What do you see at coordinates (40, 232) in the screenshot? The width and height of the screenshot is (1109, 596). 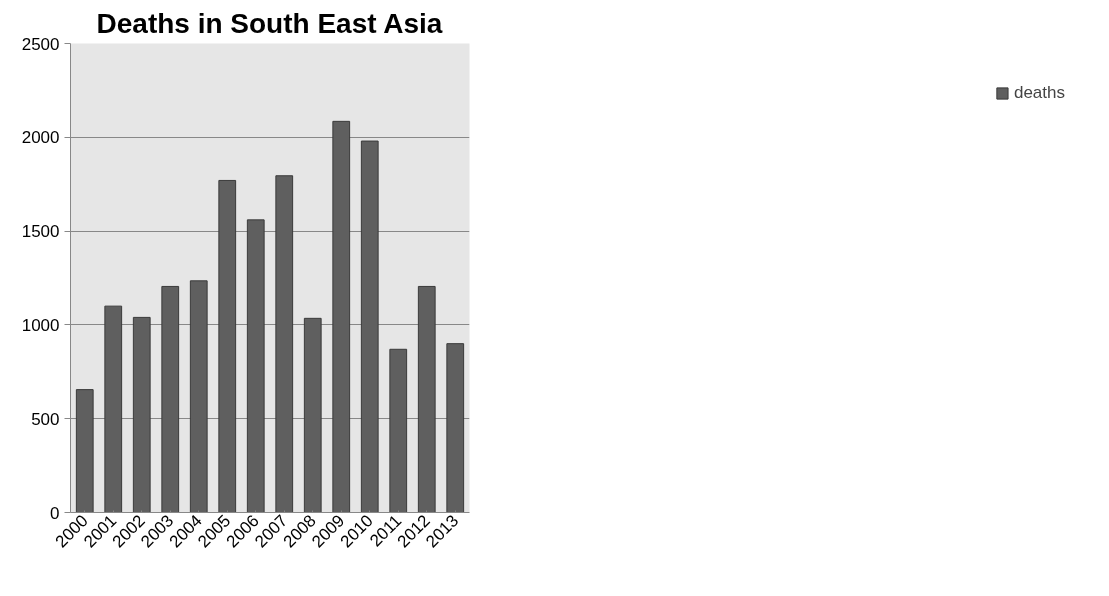 I see `y-tick-label: 1500` at bounding box center [40, 232].